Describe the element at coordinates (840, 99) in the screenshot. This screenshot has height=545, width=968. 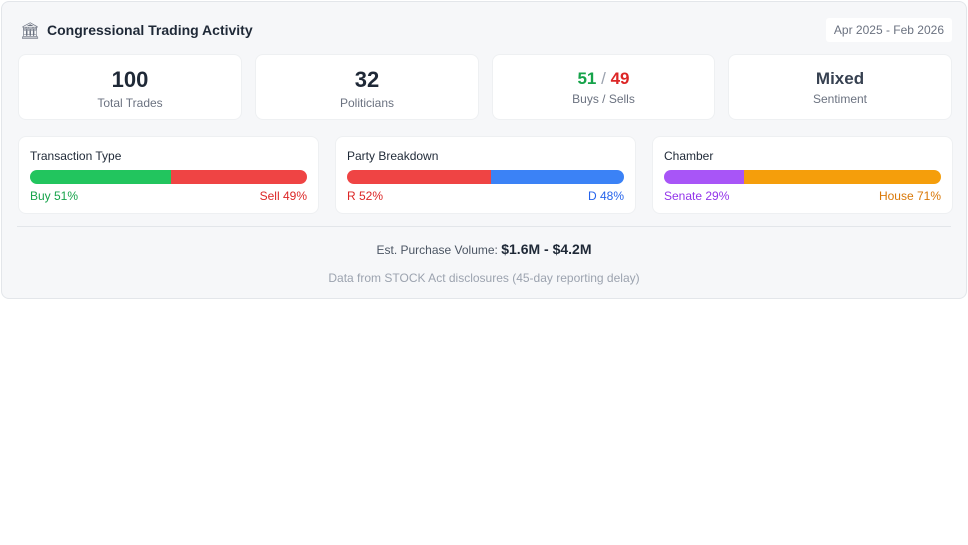
I see `stat-label: Sentiment` at that location.